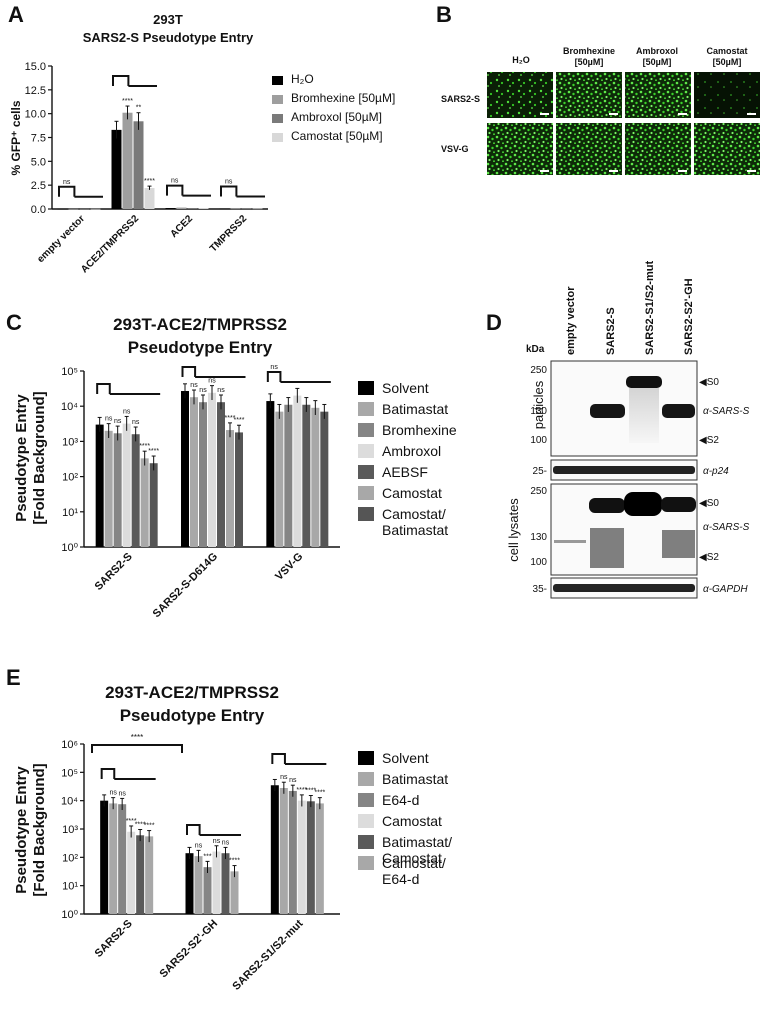  Describe the element at coordinates (35, 91) in the screenshot. I see `y-tick-label: 12.5` at that location.